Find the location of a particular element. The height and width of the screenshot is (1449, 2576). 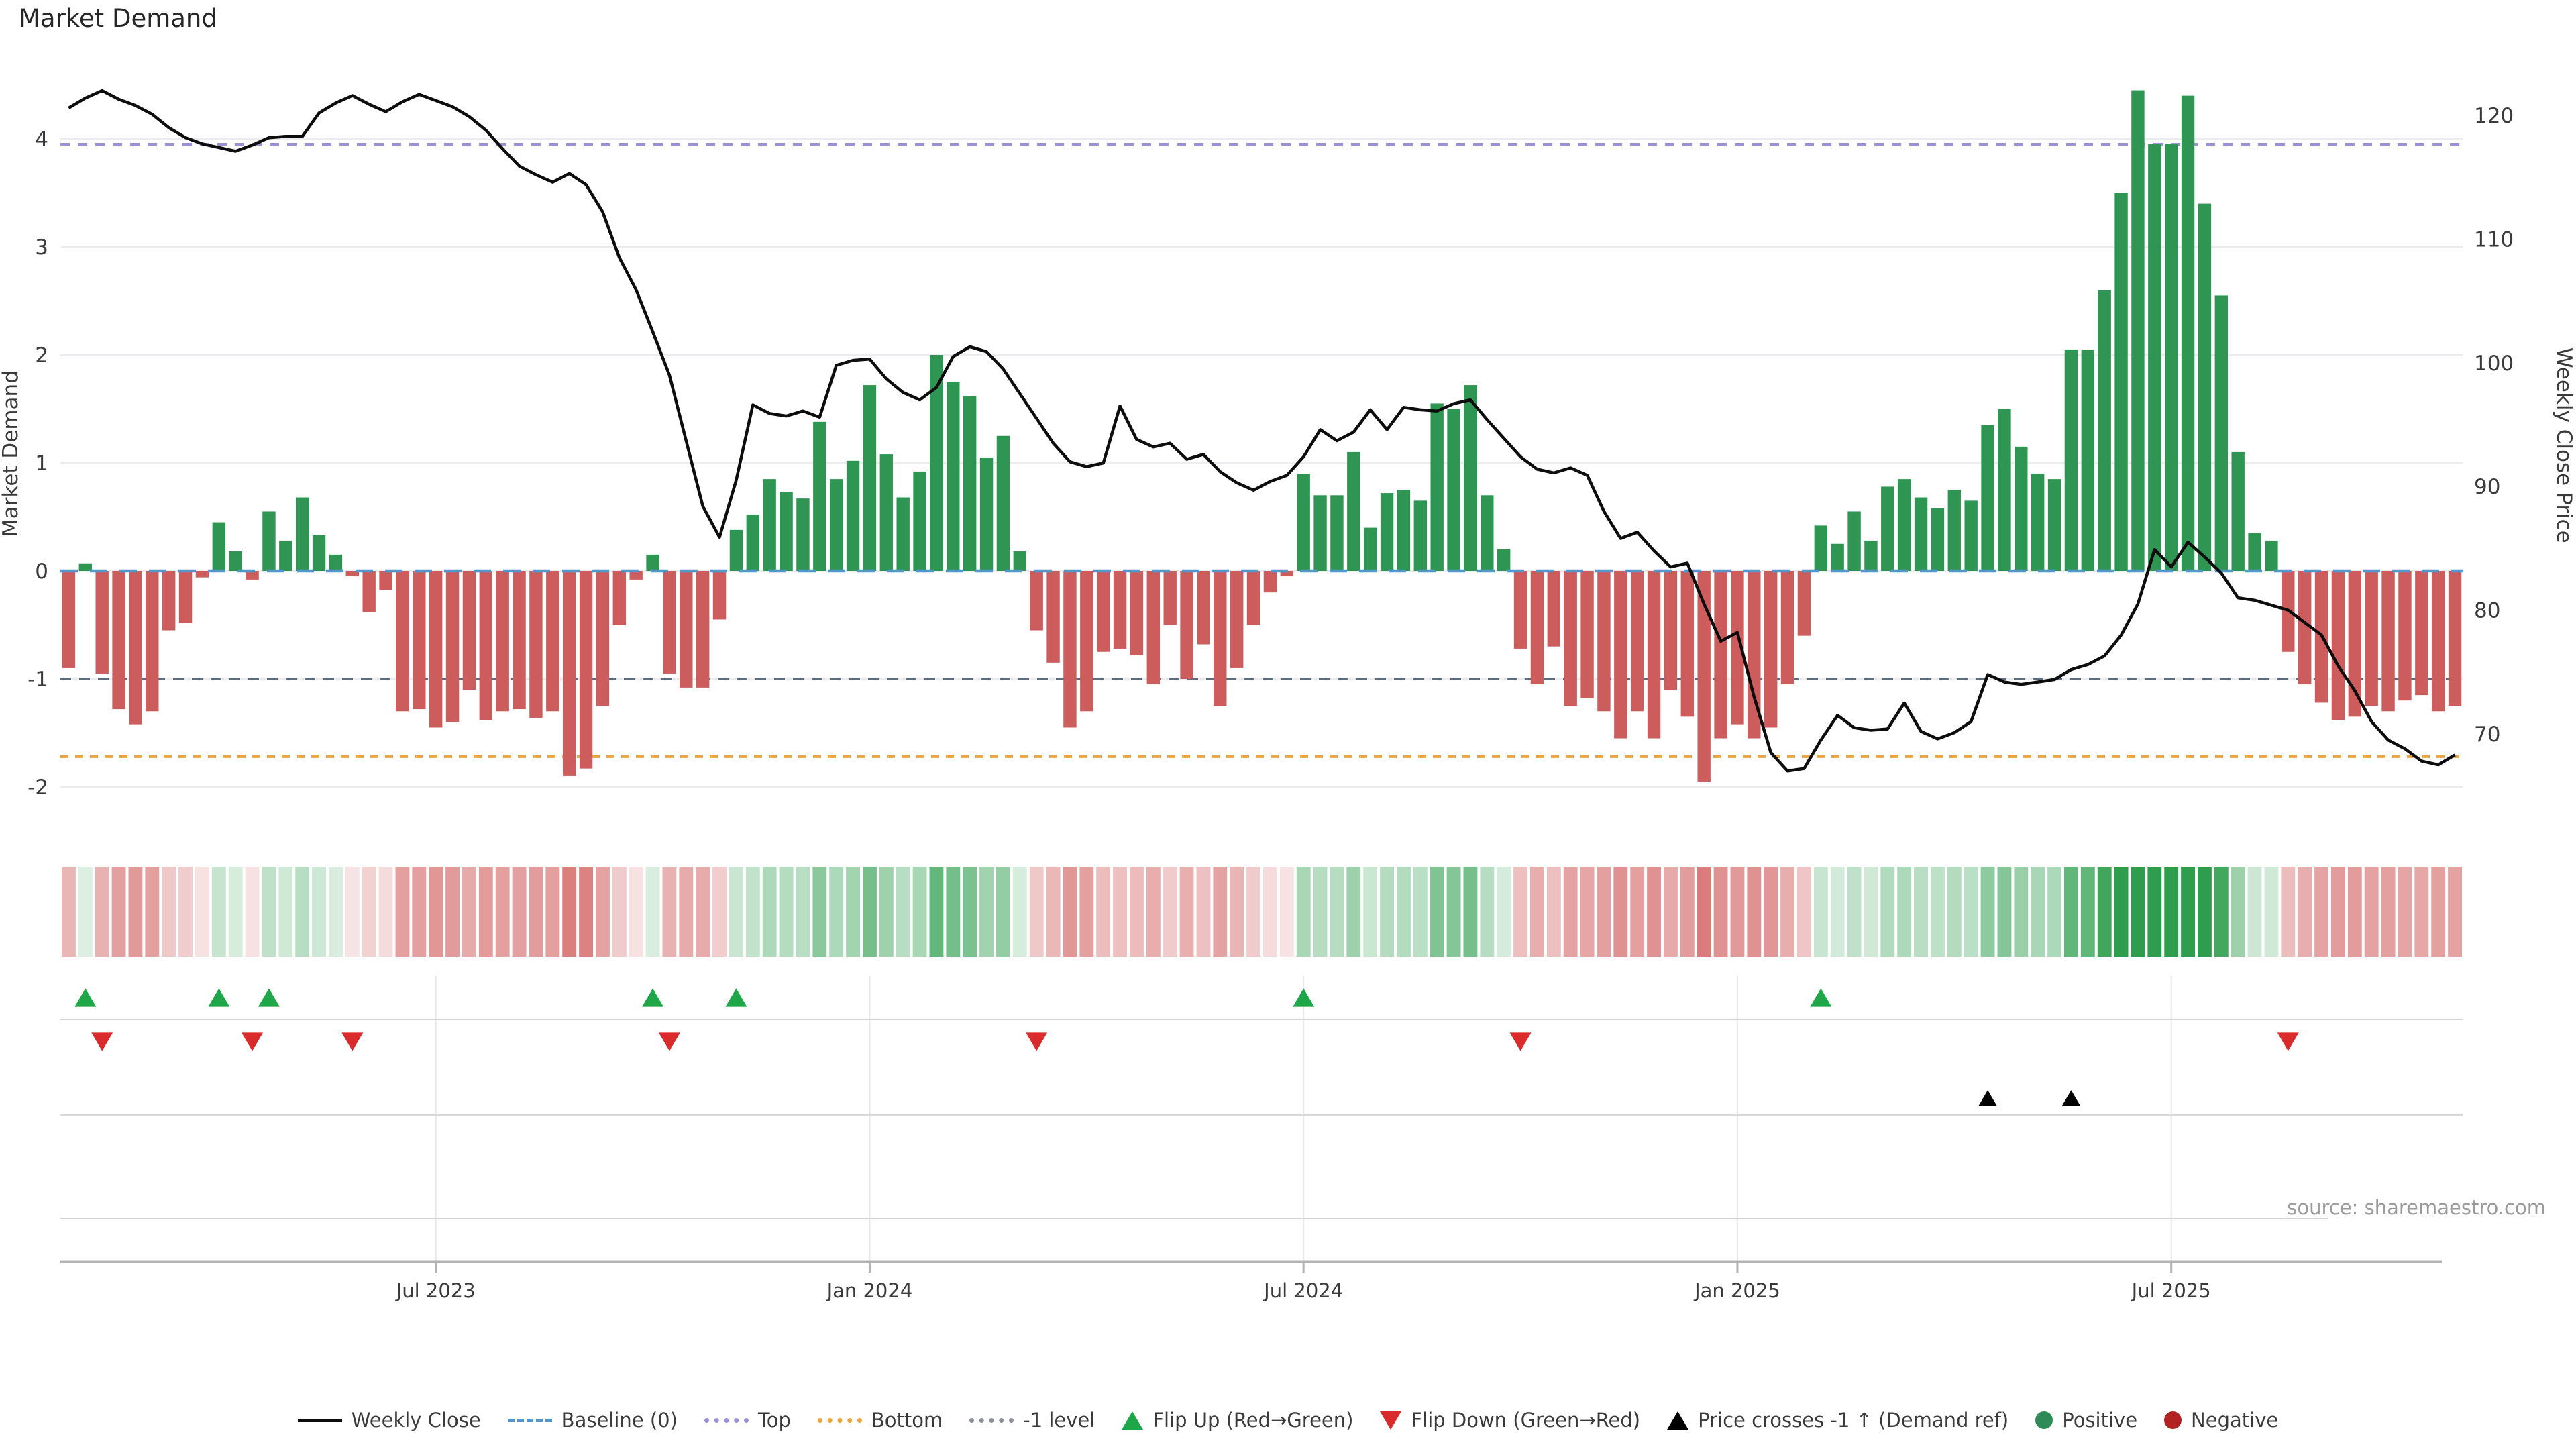

legend-label: Flip Down (Green→Red) is located at coordinates (1526, 1420).